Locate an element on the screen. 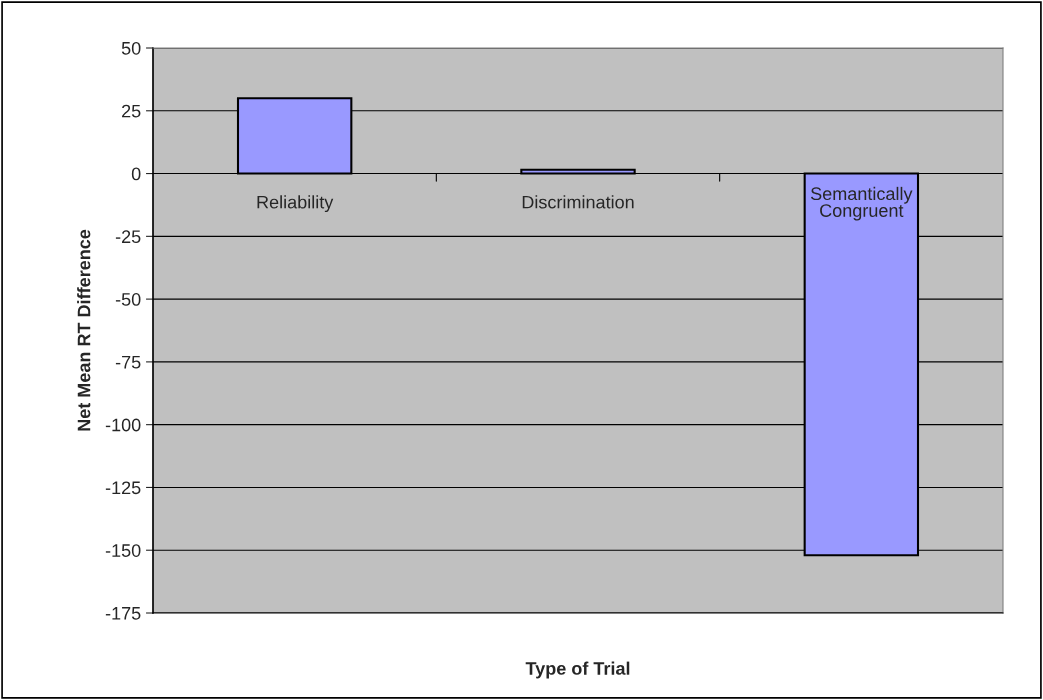 The height and width of the screenshot is (700, 1043). x-tick-label: Discrimination is located at coordinates (578, 202).